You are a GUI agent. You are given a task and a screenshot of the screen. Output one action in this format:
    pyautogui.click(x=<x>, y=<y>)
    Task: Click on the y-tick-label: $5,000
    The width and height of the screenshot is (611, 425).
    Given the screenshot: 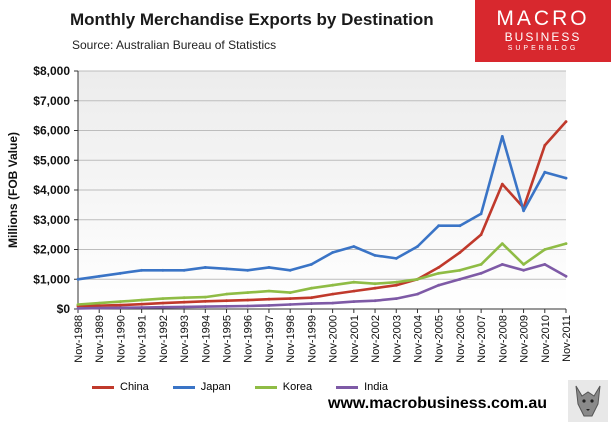 What is the action you would take?
    pyautogui.click(x=51, y=160)
    